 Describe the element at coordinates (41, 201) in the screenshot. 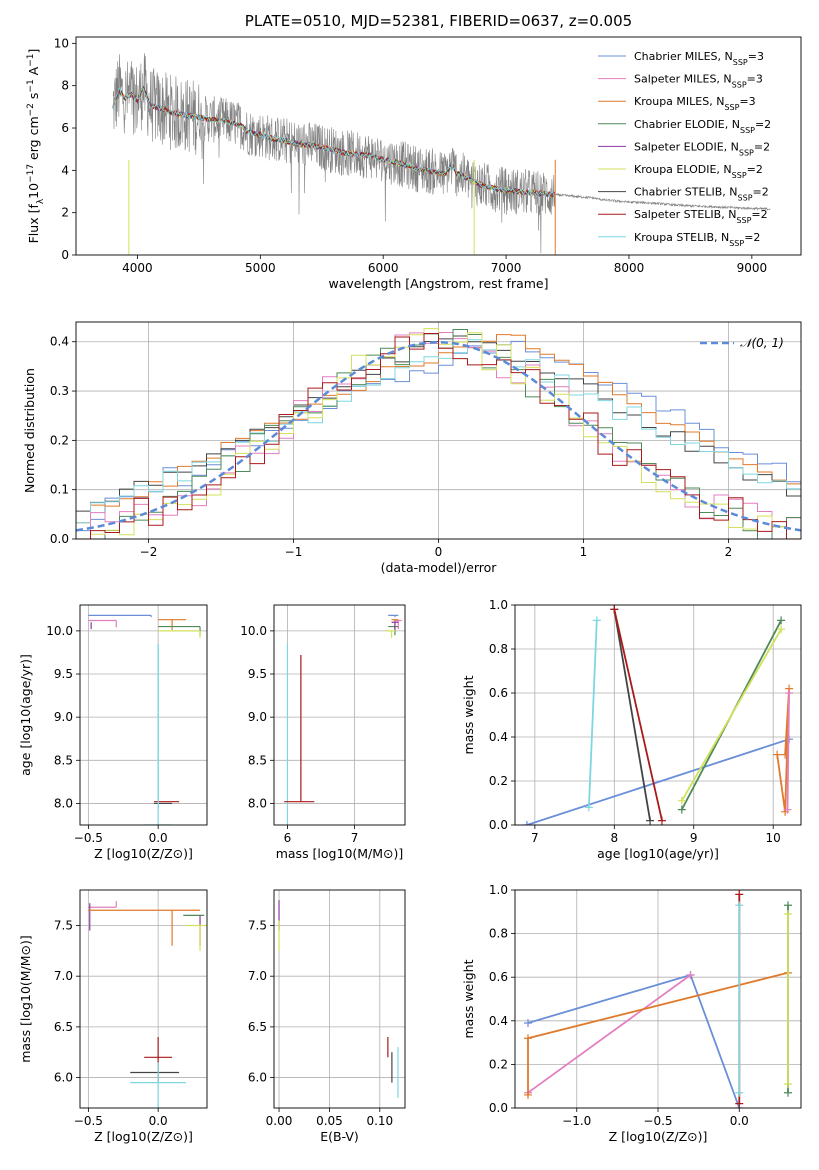

I see `y-axis-label-part: λ` at that location.